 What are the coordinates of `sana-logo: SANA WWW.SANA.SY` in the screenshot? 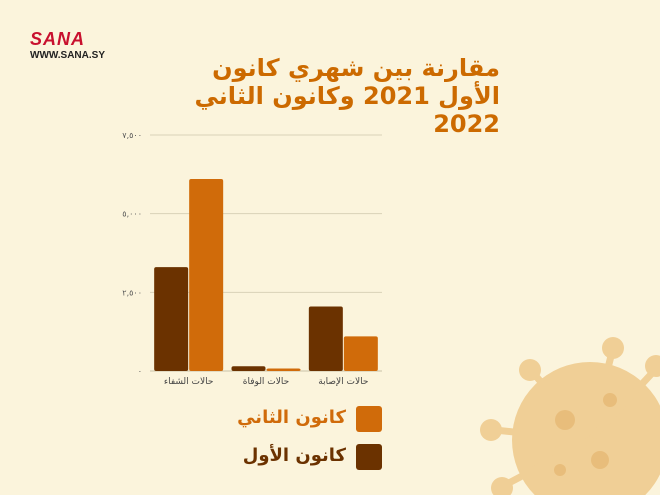 It's located at (75, 46).